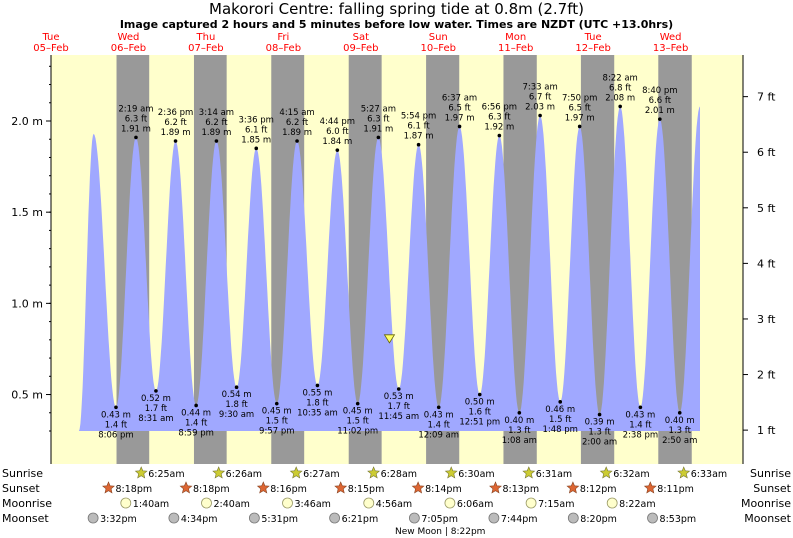 This screenshot has height=538, width=793. I want to click on right-tick-label: 5 ft, so click(766, 208).